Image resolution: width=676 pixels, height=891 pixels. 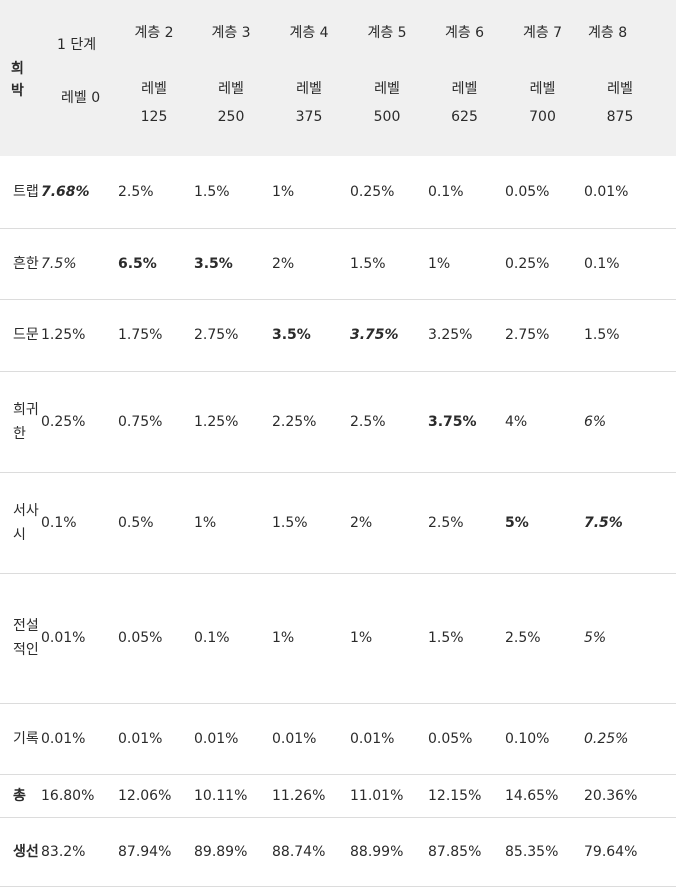 I want to click on table-cell: 7.68%, so click(x=65, y=191).